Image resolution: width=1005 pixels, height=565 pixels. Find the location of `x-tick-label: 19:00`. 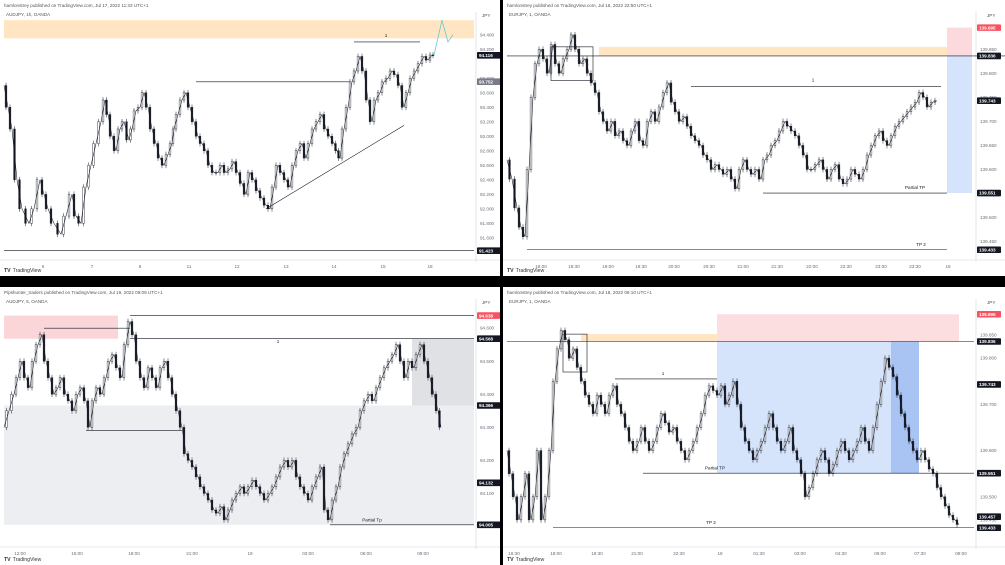

x-tick-label: 19:00 is located at coordinates (608, 266).